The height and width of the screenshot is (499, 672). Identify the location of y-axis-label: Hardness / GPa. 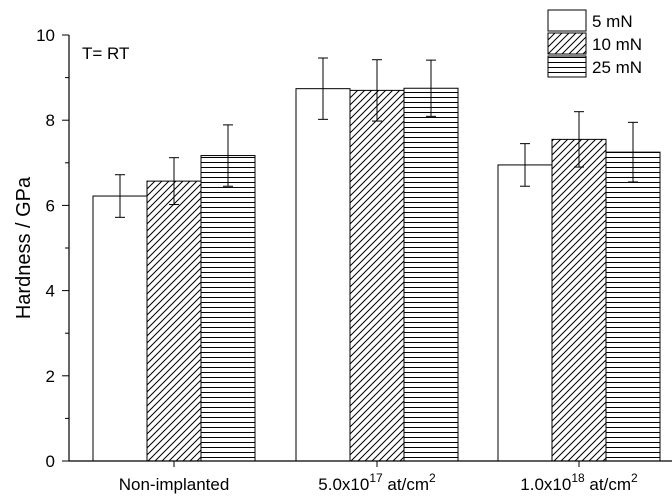
(24, 247).